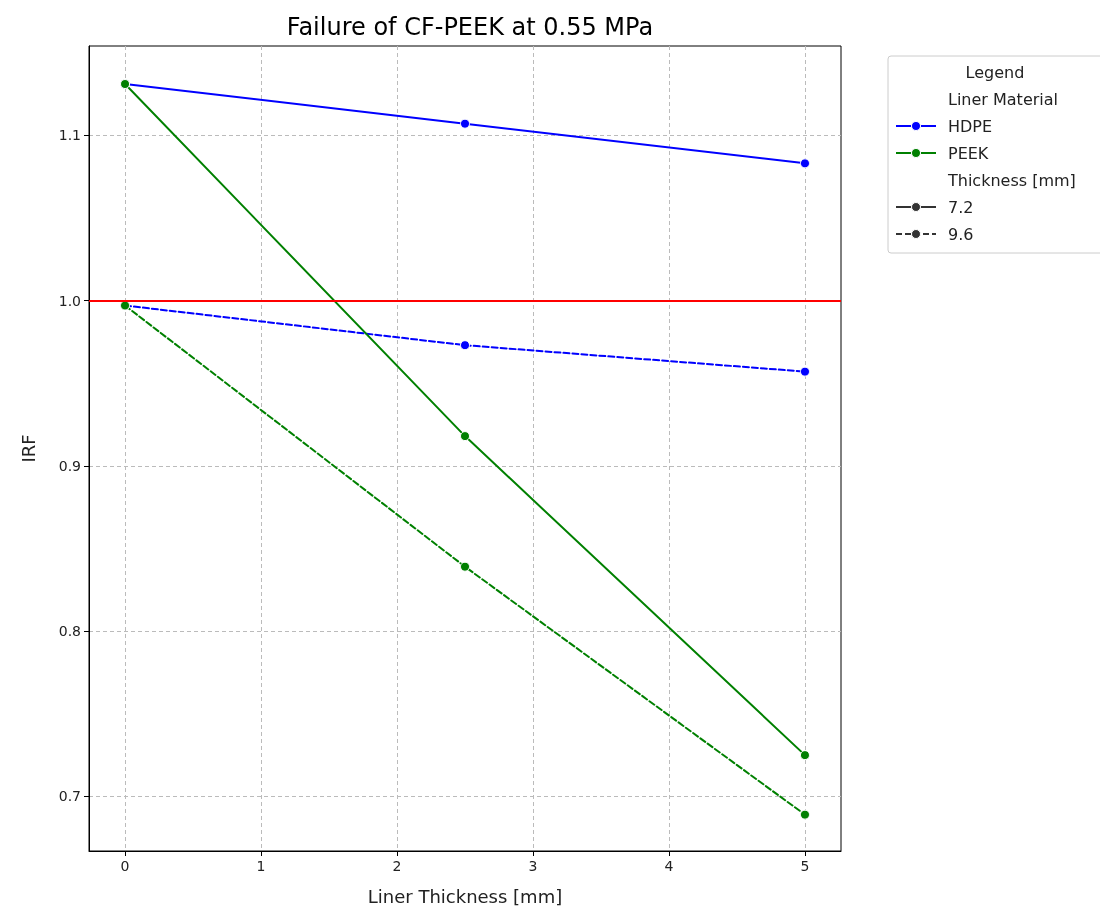  I want to click on legend-label: HDPE, so click(970, 126).